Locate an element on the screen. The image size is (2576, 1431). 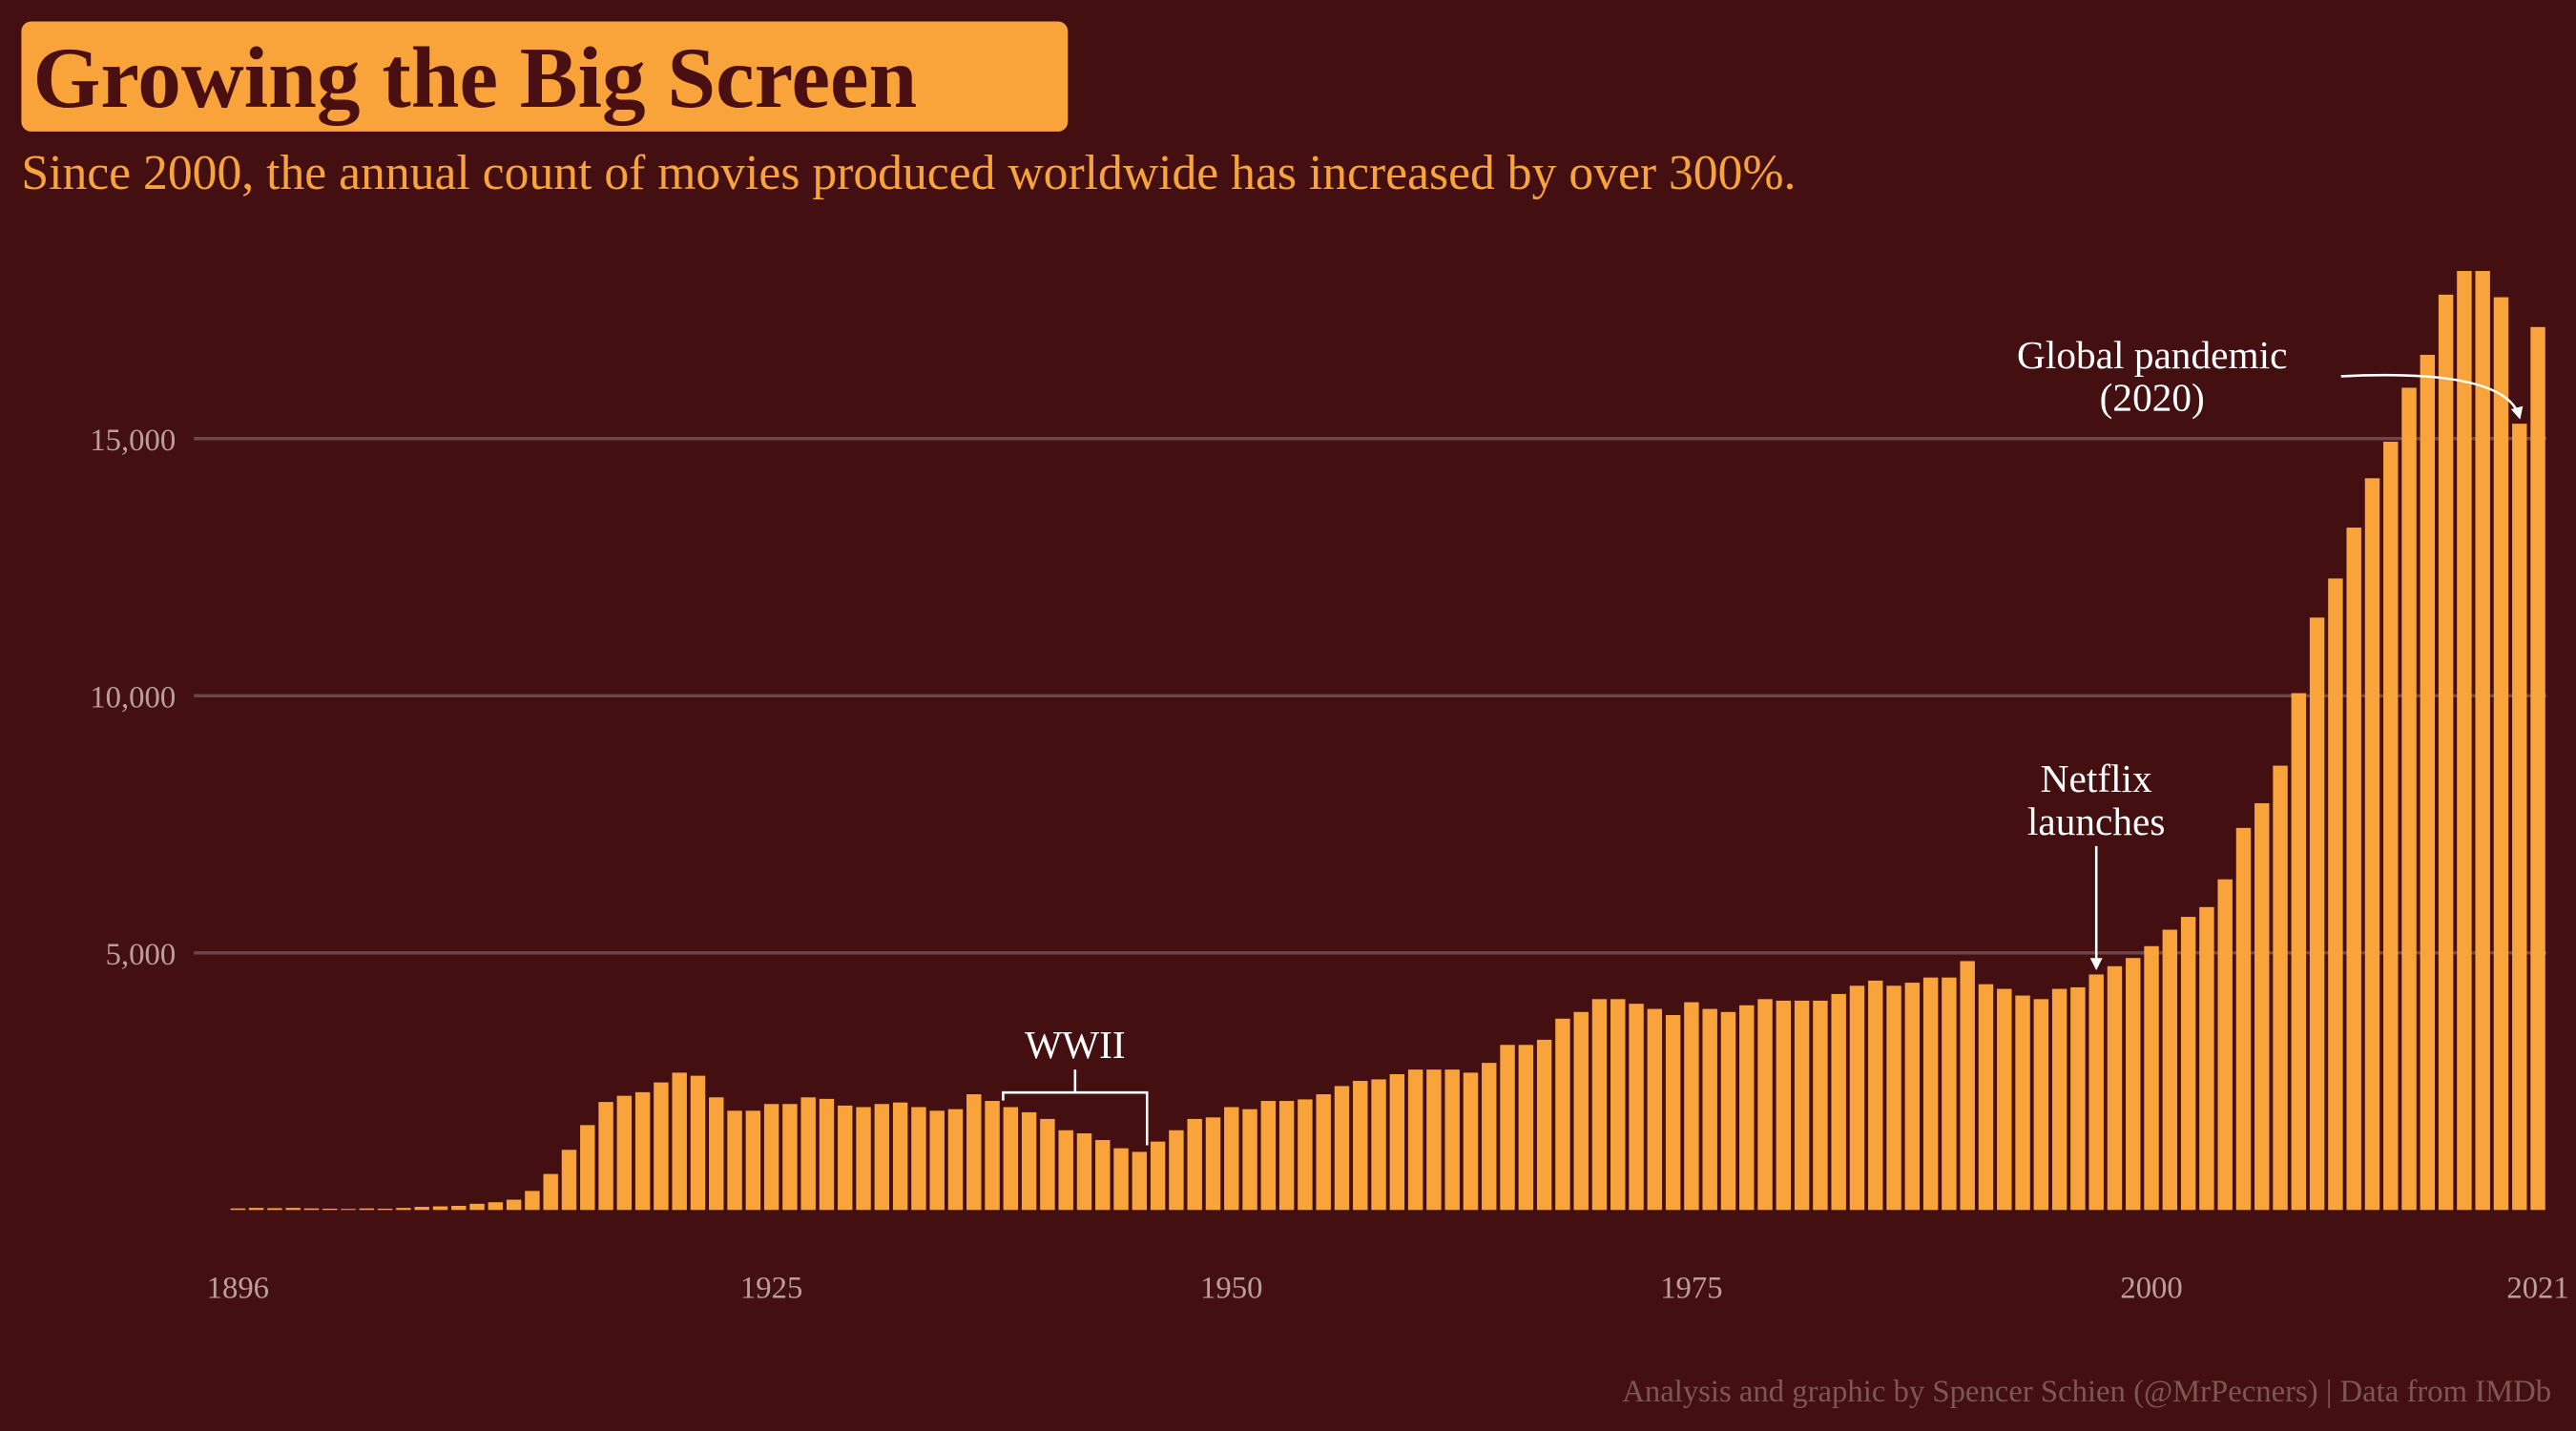
title-box is located at coordinates (545, 76).